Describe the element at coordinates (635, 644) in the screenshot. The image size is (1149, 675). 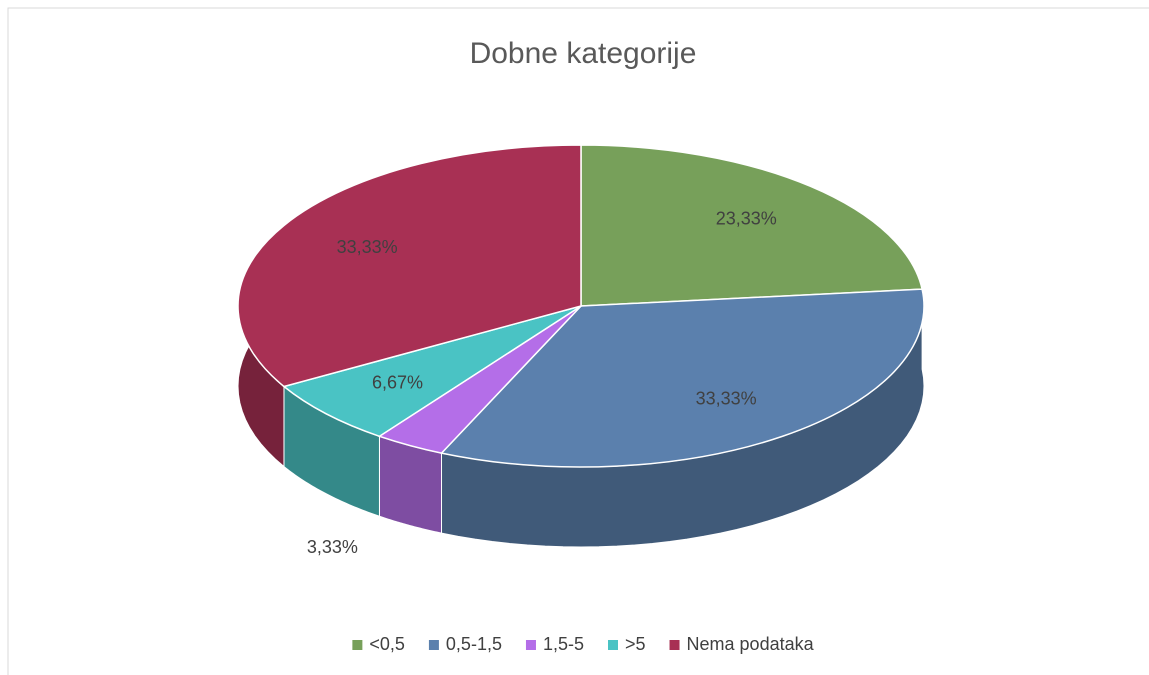
I see `legend-label: >5` at that location.